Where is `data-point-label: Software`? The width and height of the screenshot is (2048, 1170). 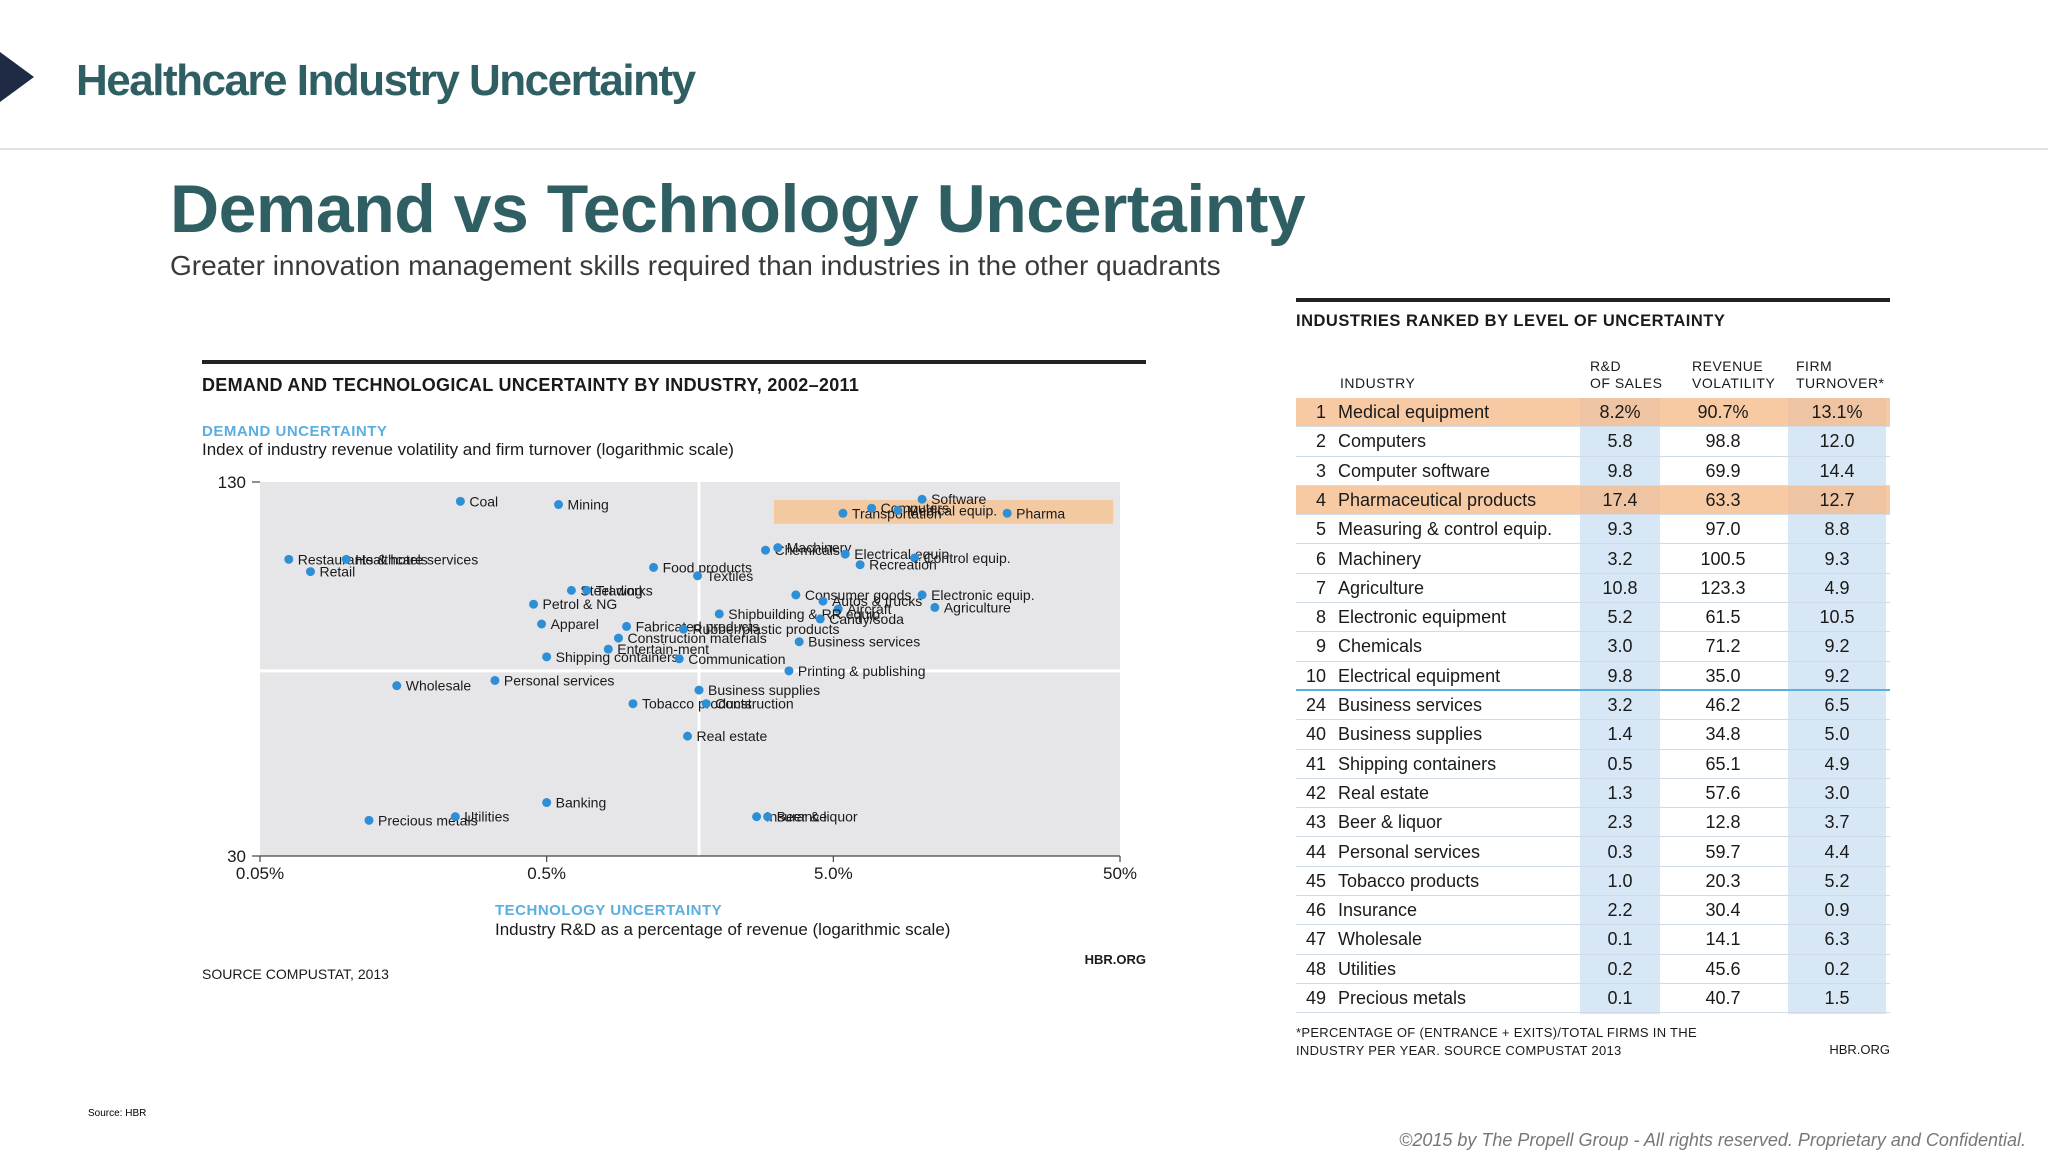
data-point-label: Software is located at coordinates (958, 499).